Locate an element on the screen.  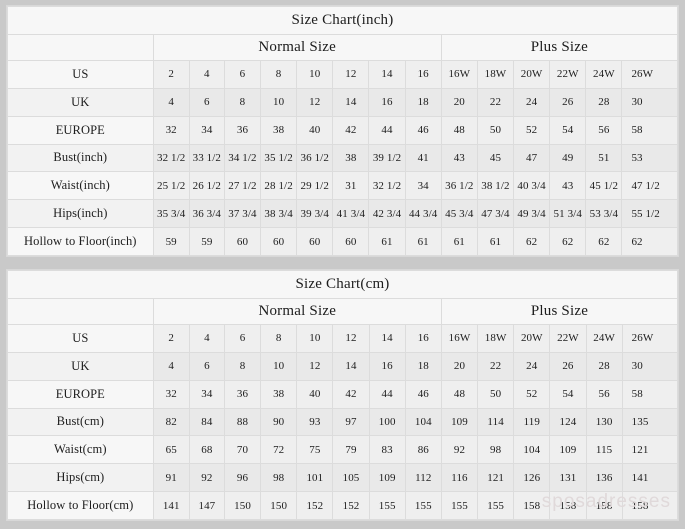
table-cell: 32 1/2 is located at coordinates (387, 186).